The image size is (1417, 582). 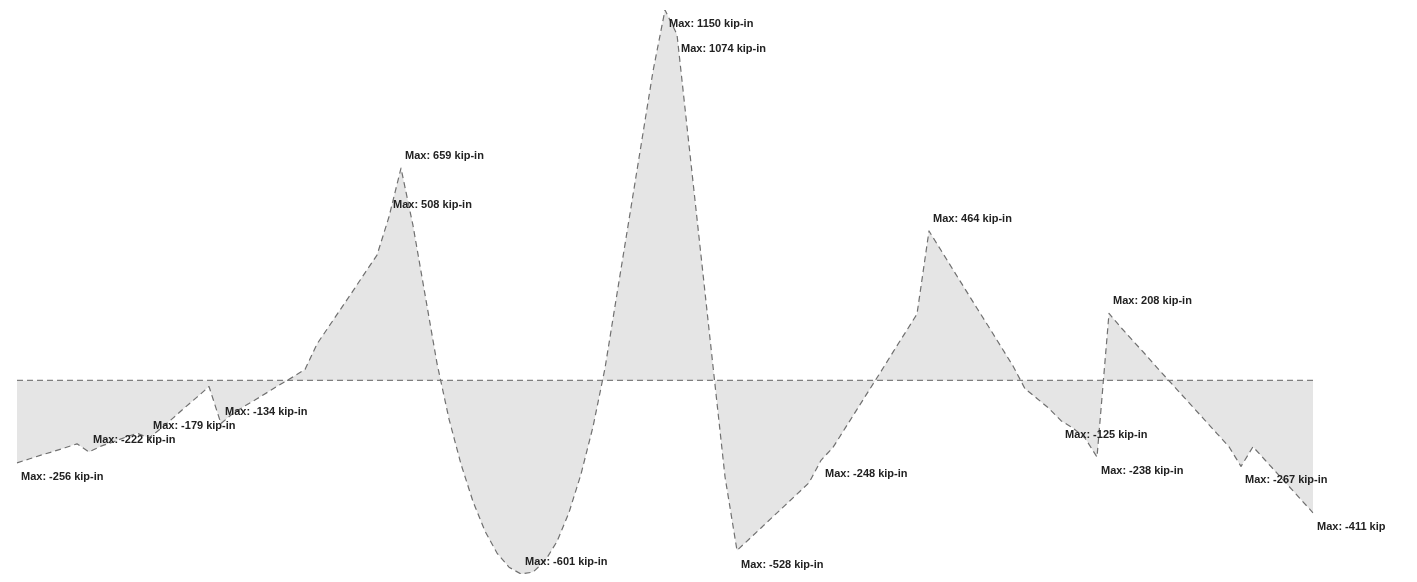 I want to click on data-label: Max: 208 kip-in, so click(x=1153, y=300).